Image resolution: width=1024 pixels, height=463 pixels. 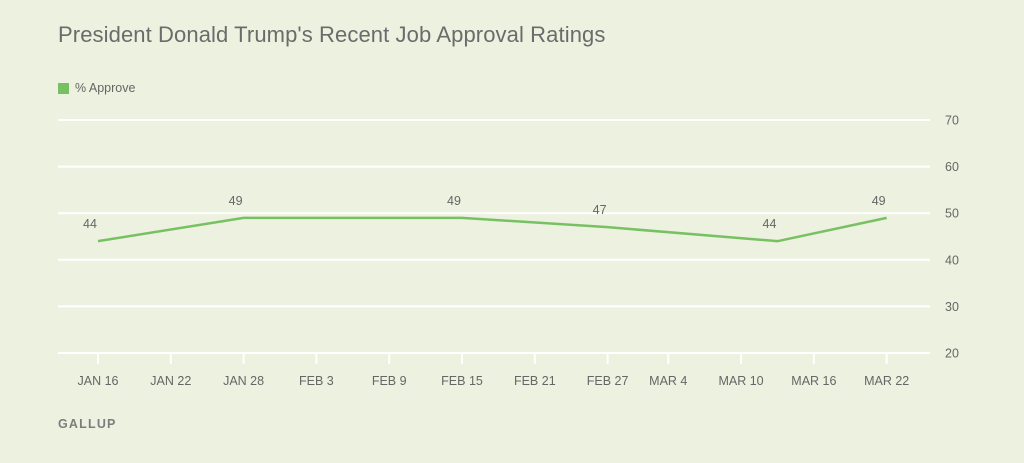 What do you see at coordinates (170, 381) in the screenshot?
I see `x-tick-label: JAN 22` at bounding box center [170, 381].